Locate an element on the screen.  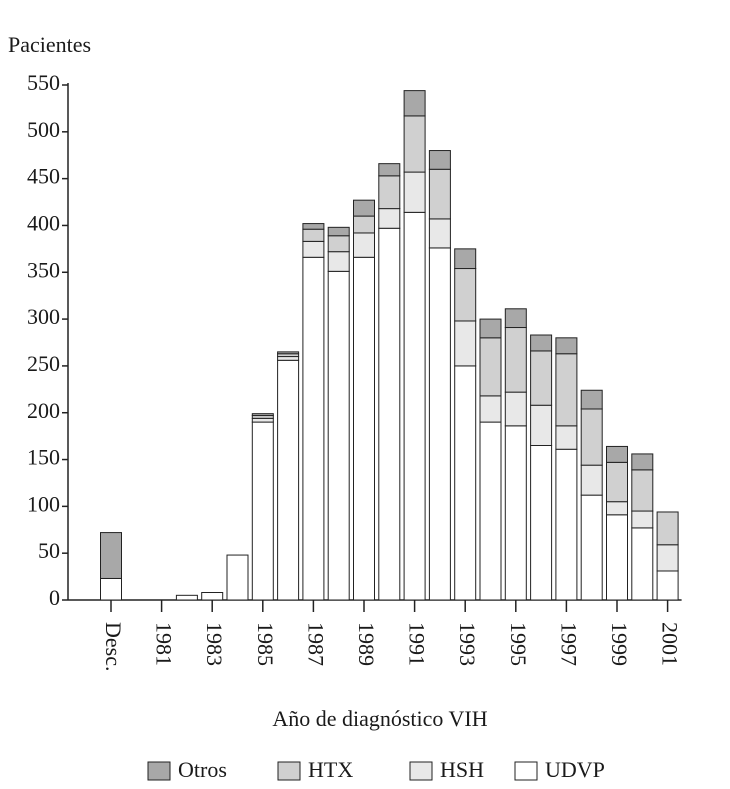
x-tick-label: 1997 is located at coordinates (568, 644).